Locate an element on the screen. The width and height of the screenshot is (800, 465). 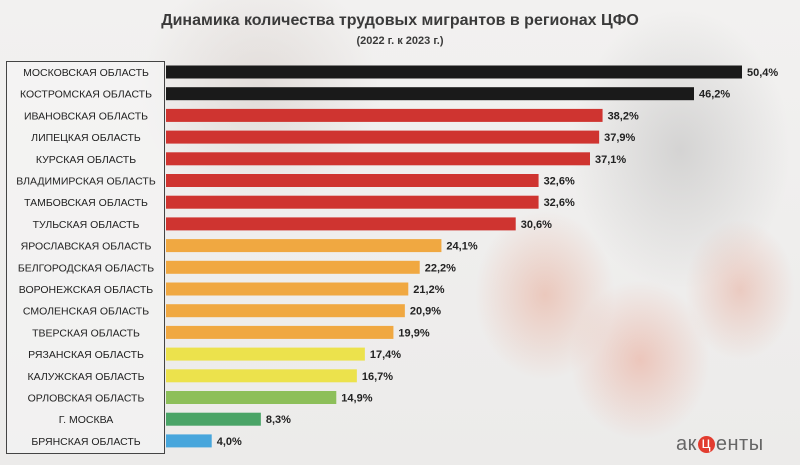
bar-value-label: 46,2% is located at coordinates (714, 95).